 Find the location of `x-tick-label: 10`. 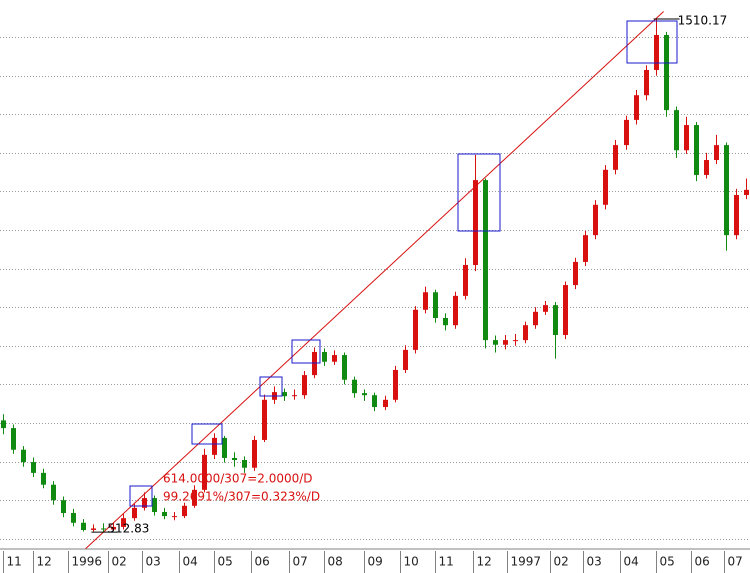

x-tick-label: 10 is located at coordinates (411, 562).